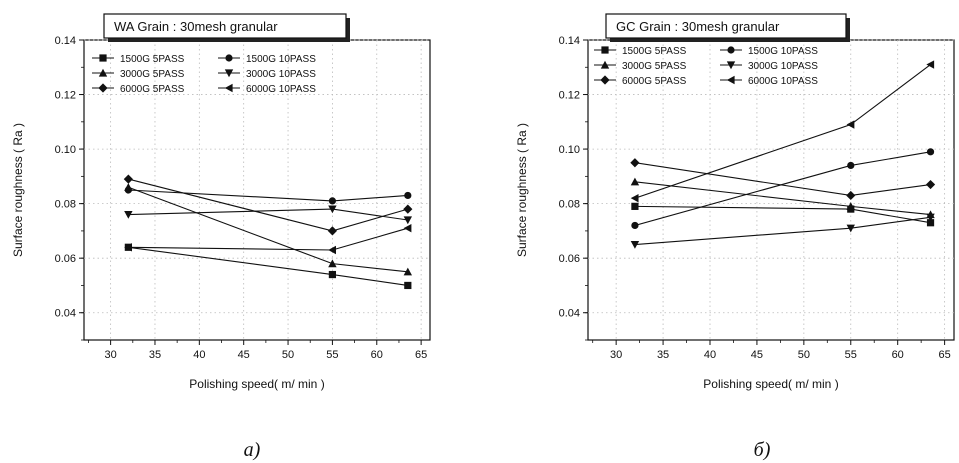 The width and height of the screenshot is (959, 463). Describe the element at coordinates (288, 355) in the screenshot. I see `x-tick-label: 50` at that location.